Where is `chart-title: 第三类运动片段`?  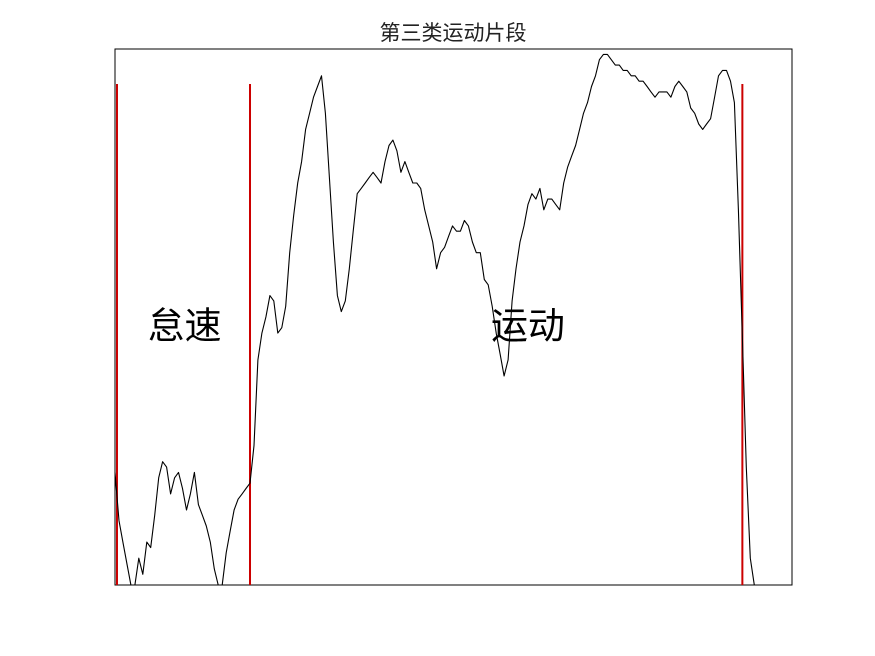 chart-title: 第三类运动片段 is located at coordinates (453, 33).